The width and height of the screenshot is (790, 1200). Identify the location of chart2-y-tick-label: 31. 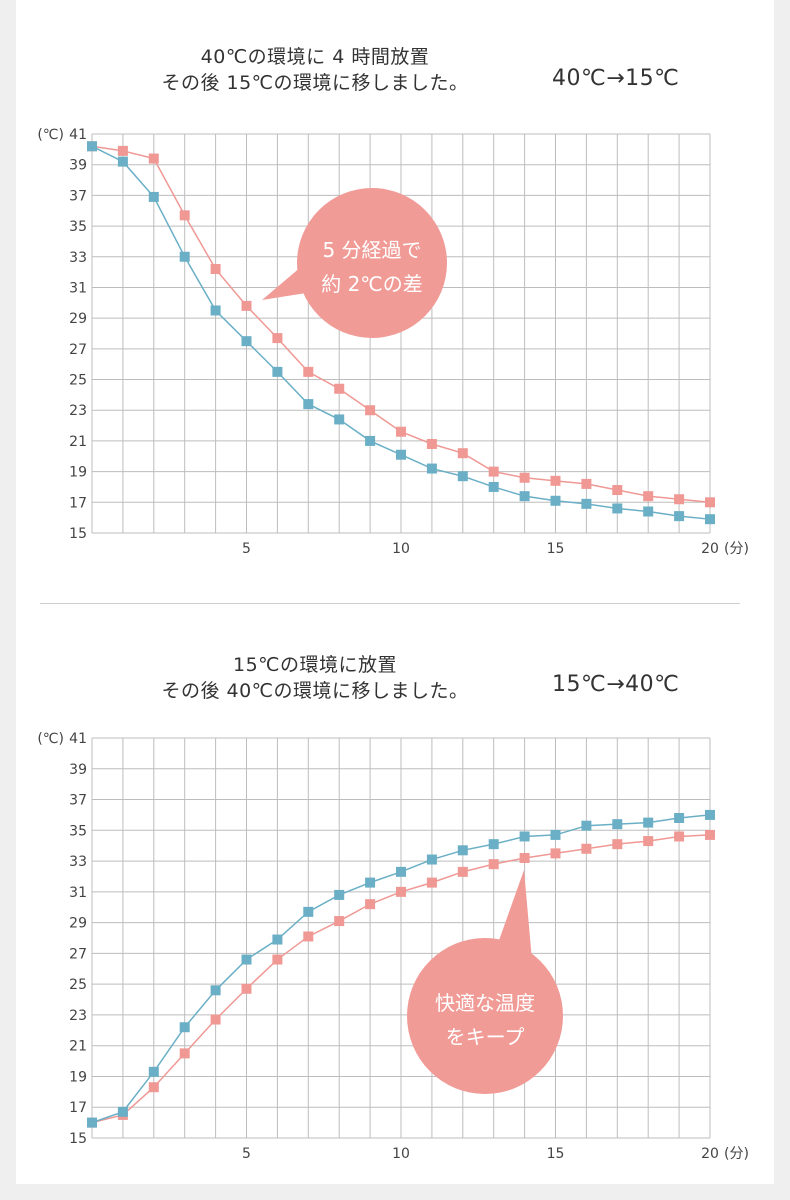
(78, 893).